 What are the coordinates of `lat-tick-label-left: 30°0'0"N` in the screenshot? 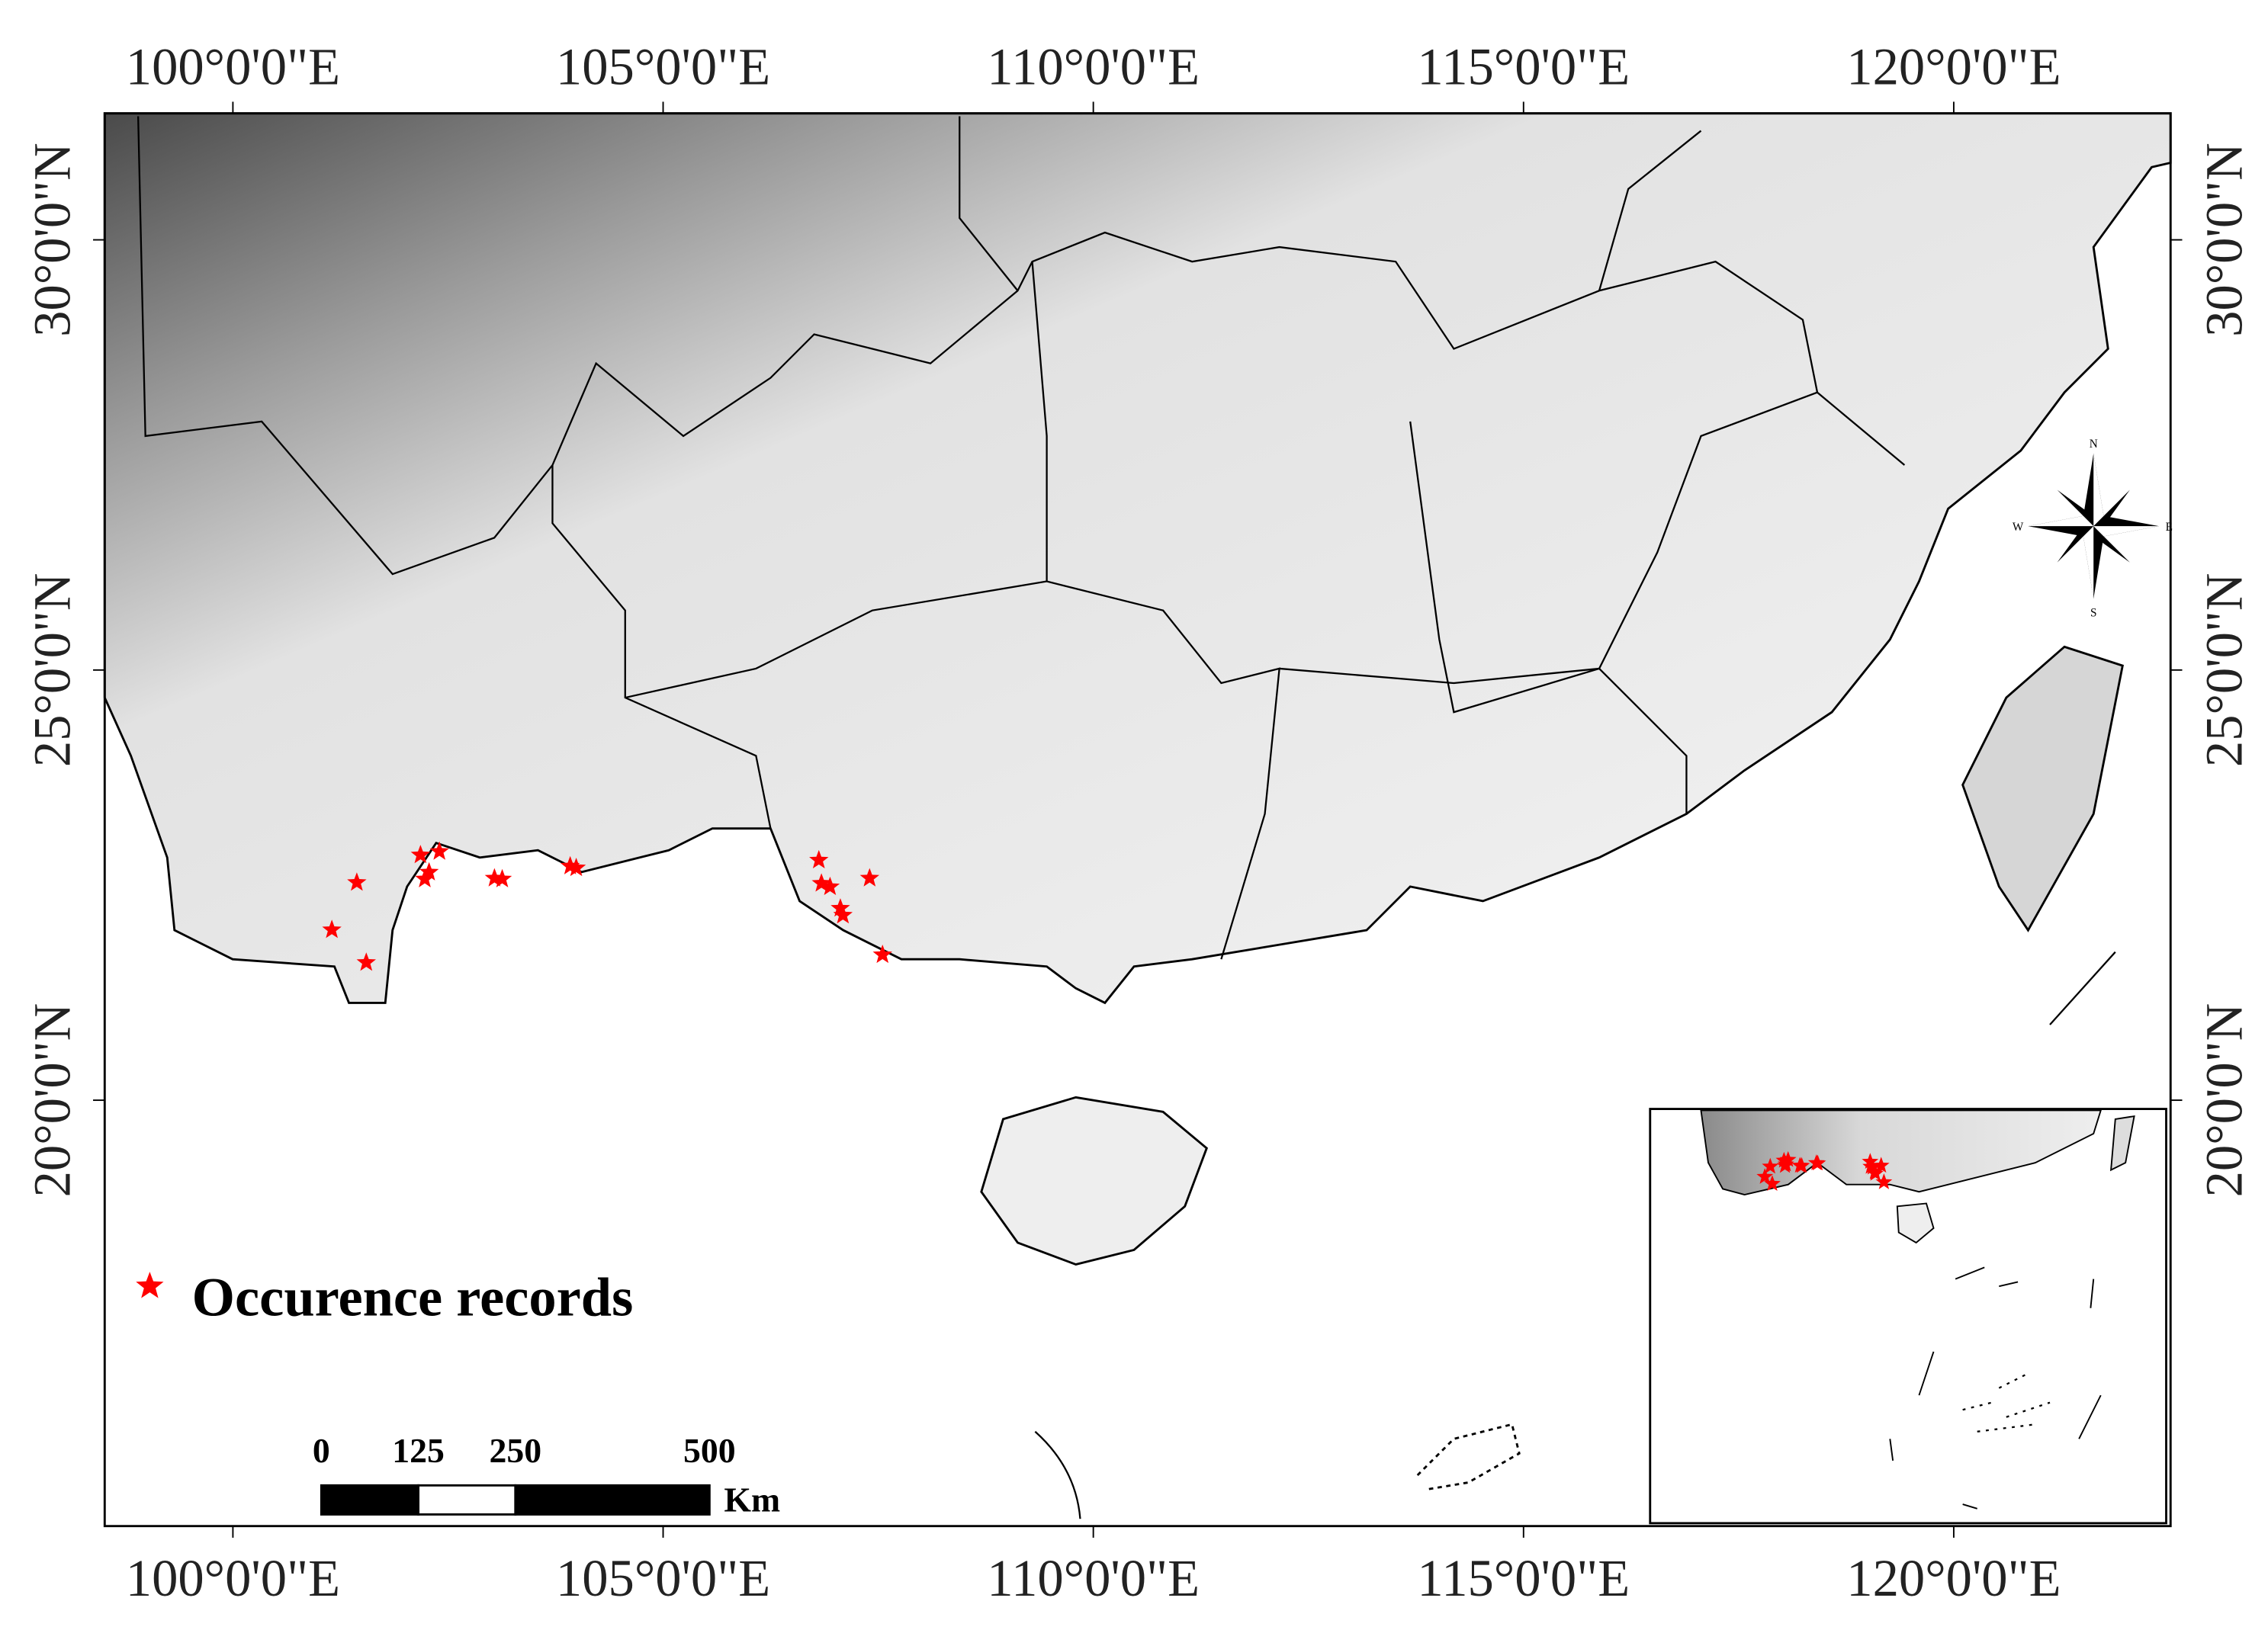 It's located at (53, 240).